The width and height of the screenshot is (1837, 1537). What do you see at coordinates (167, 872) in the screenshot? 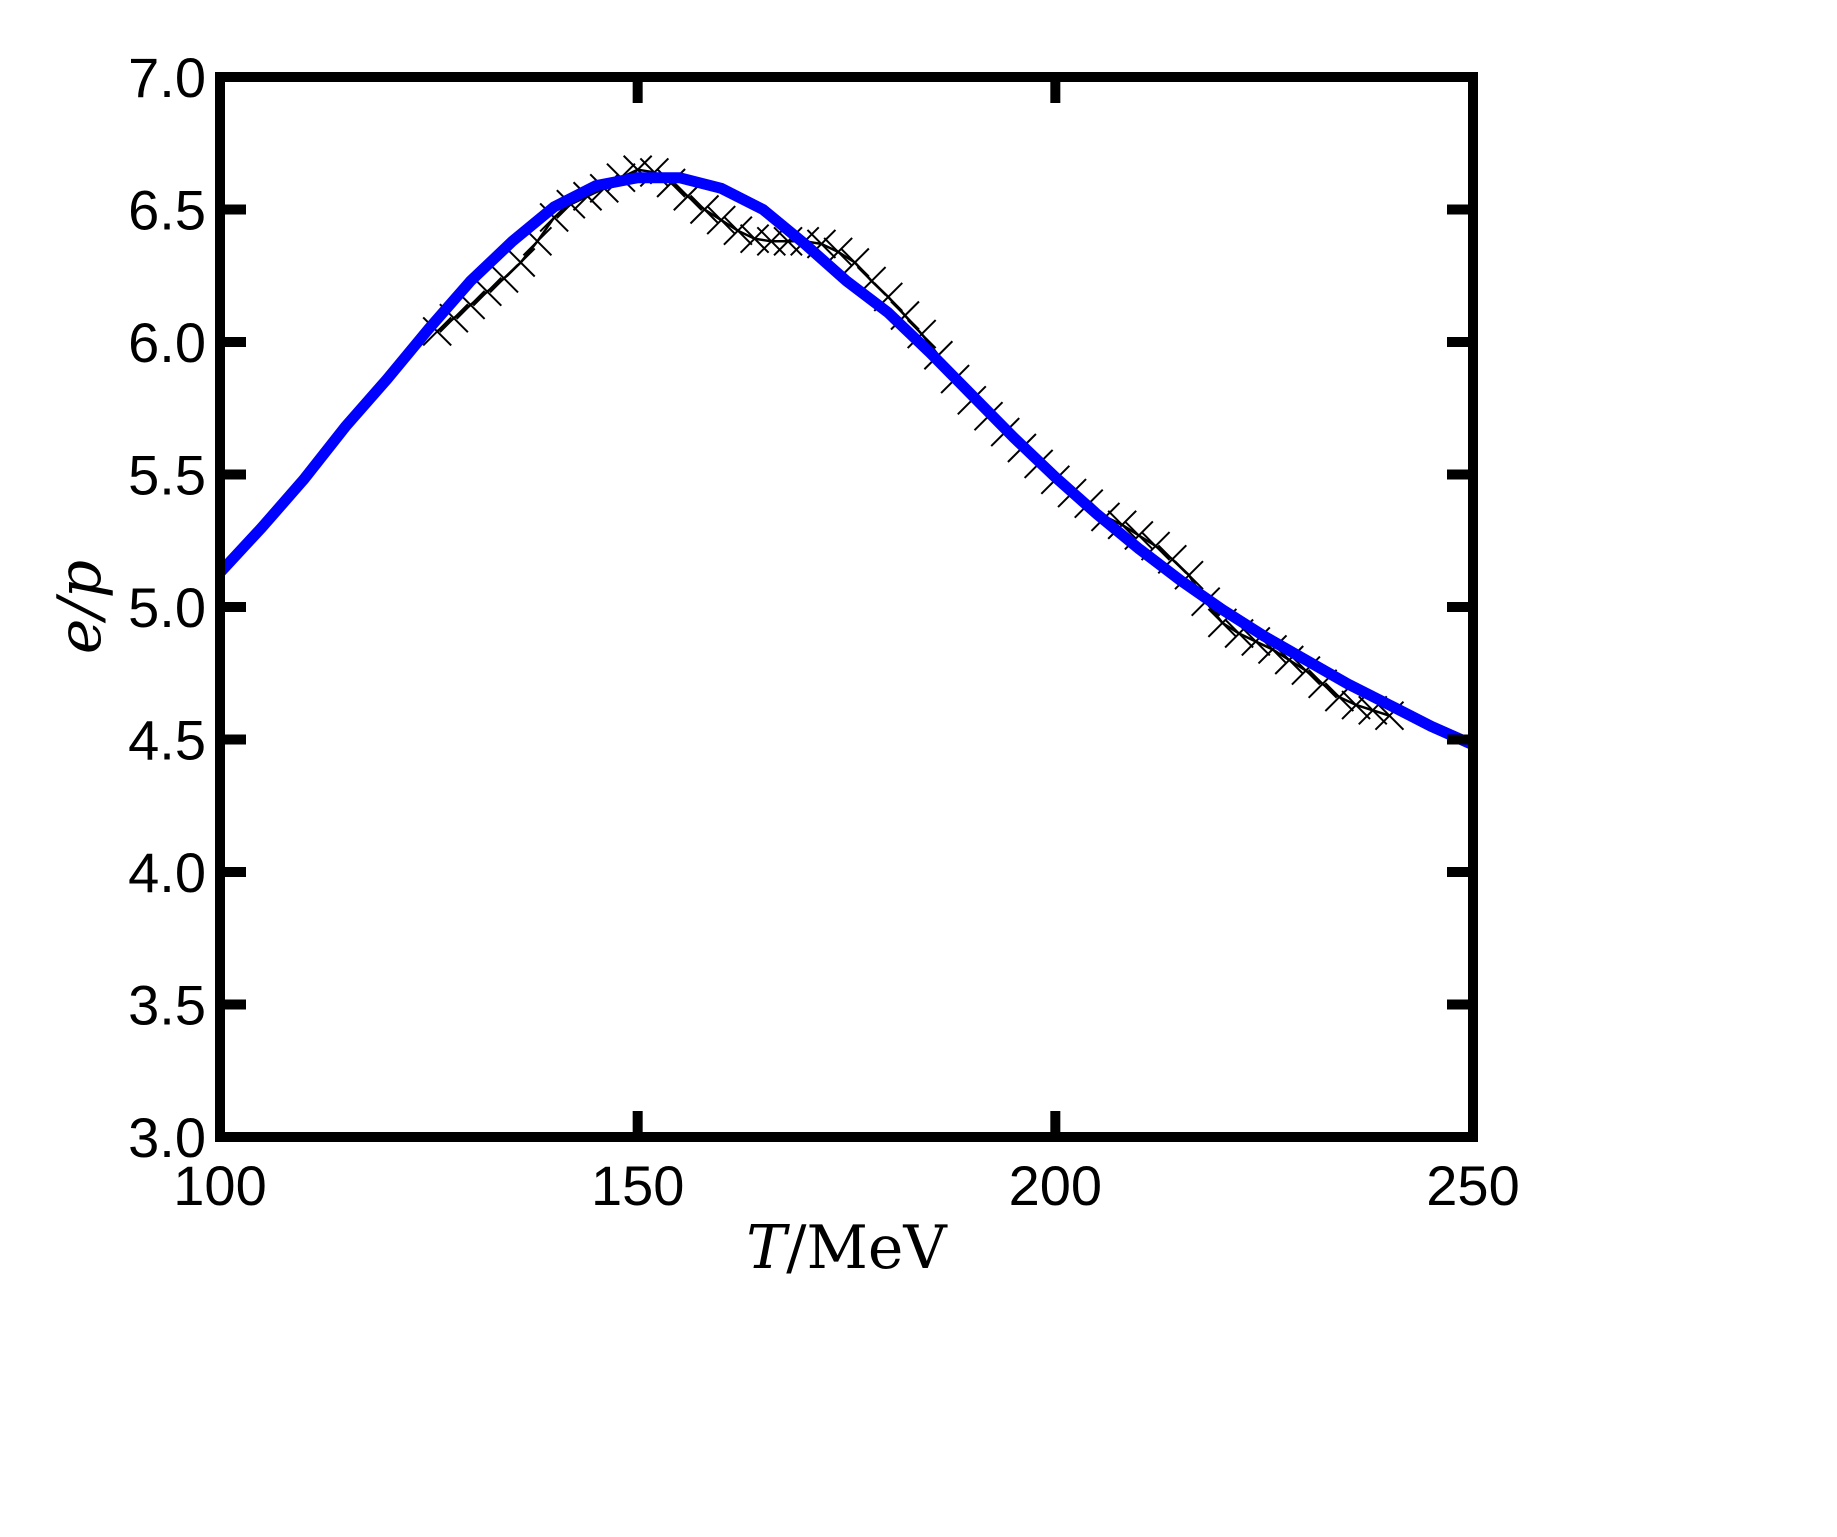
I see `y-tick-label: 4.0` at bounding box center [167, 872].